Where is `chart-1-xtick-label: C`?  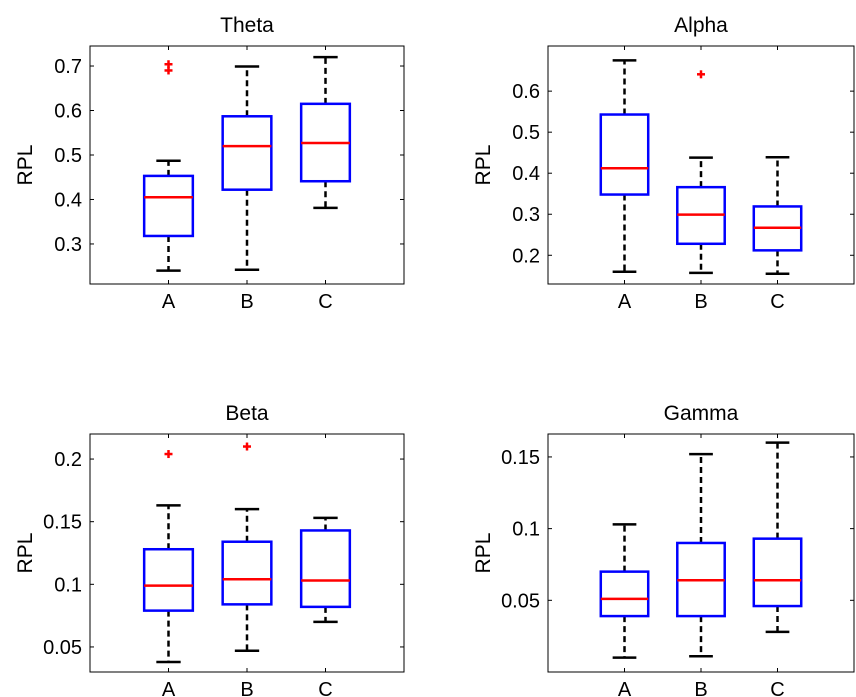
chart-1-xtick-label: C is located at coordinates (777, 302).